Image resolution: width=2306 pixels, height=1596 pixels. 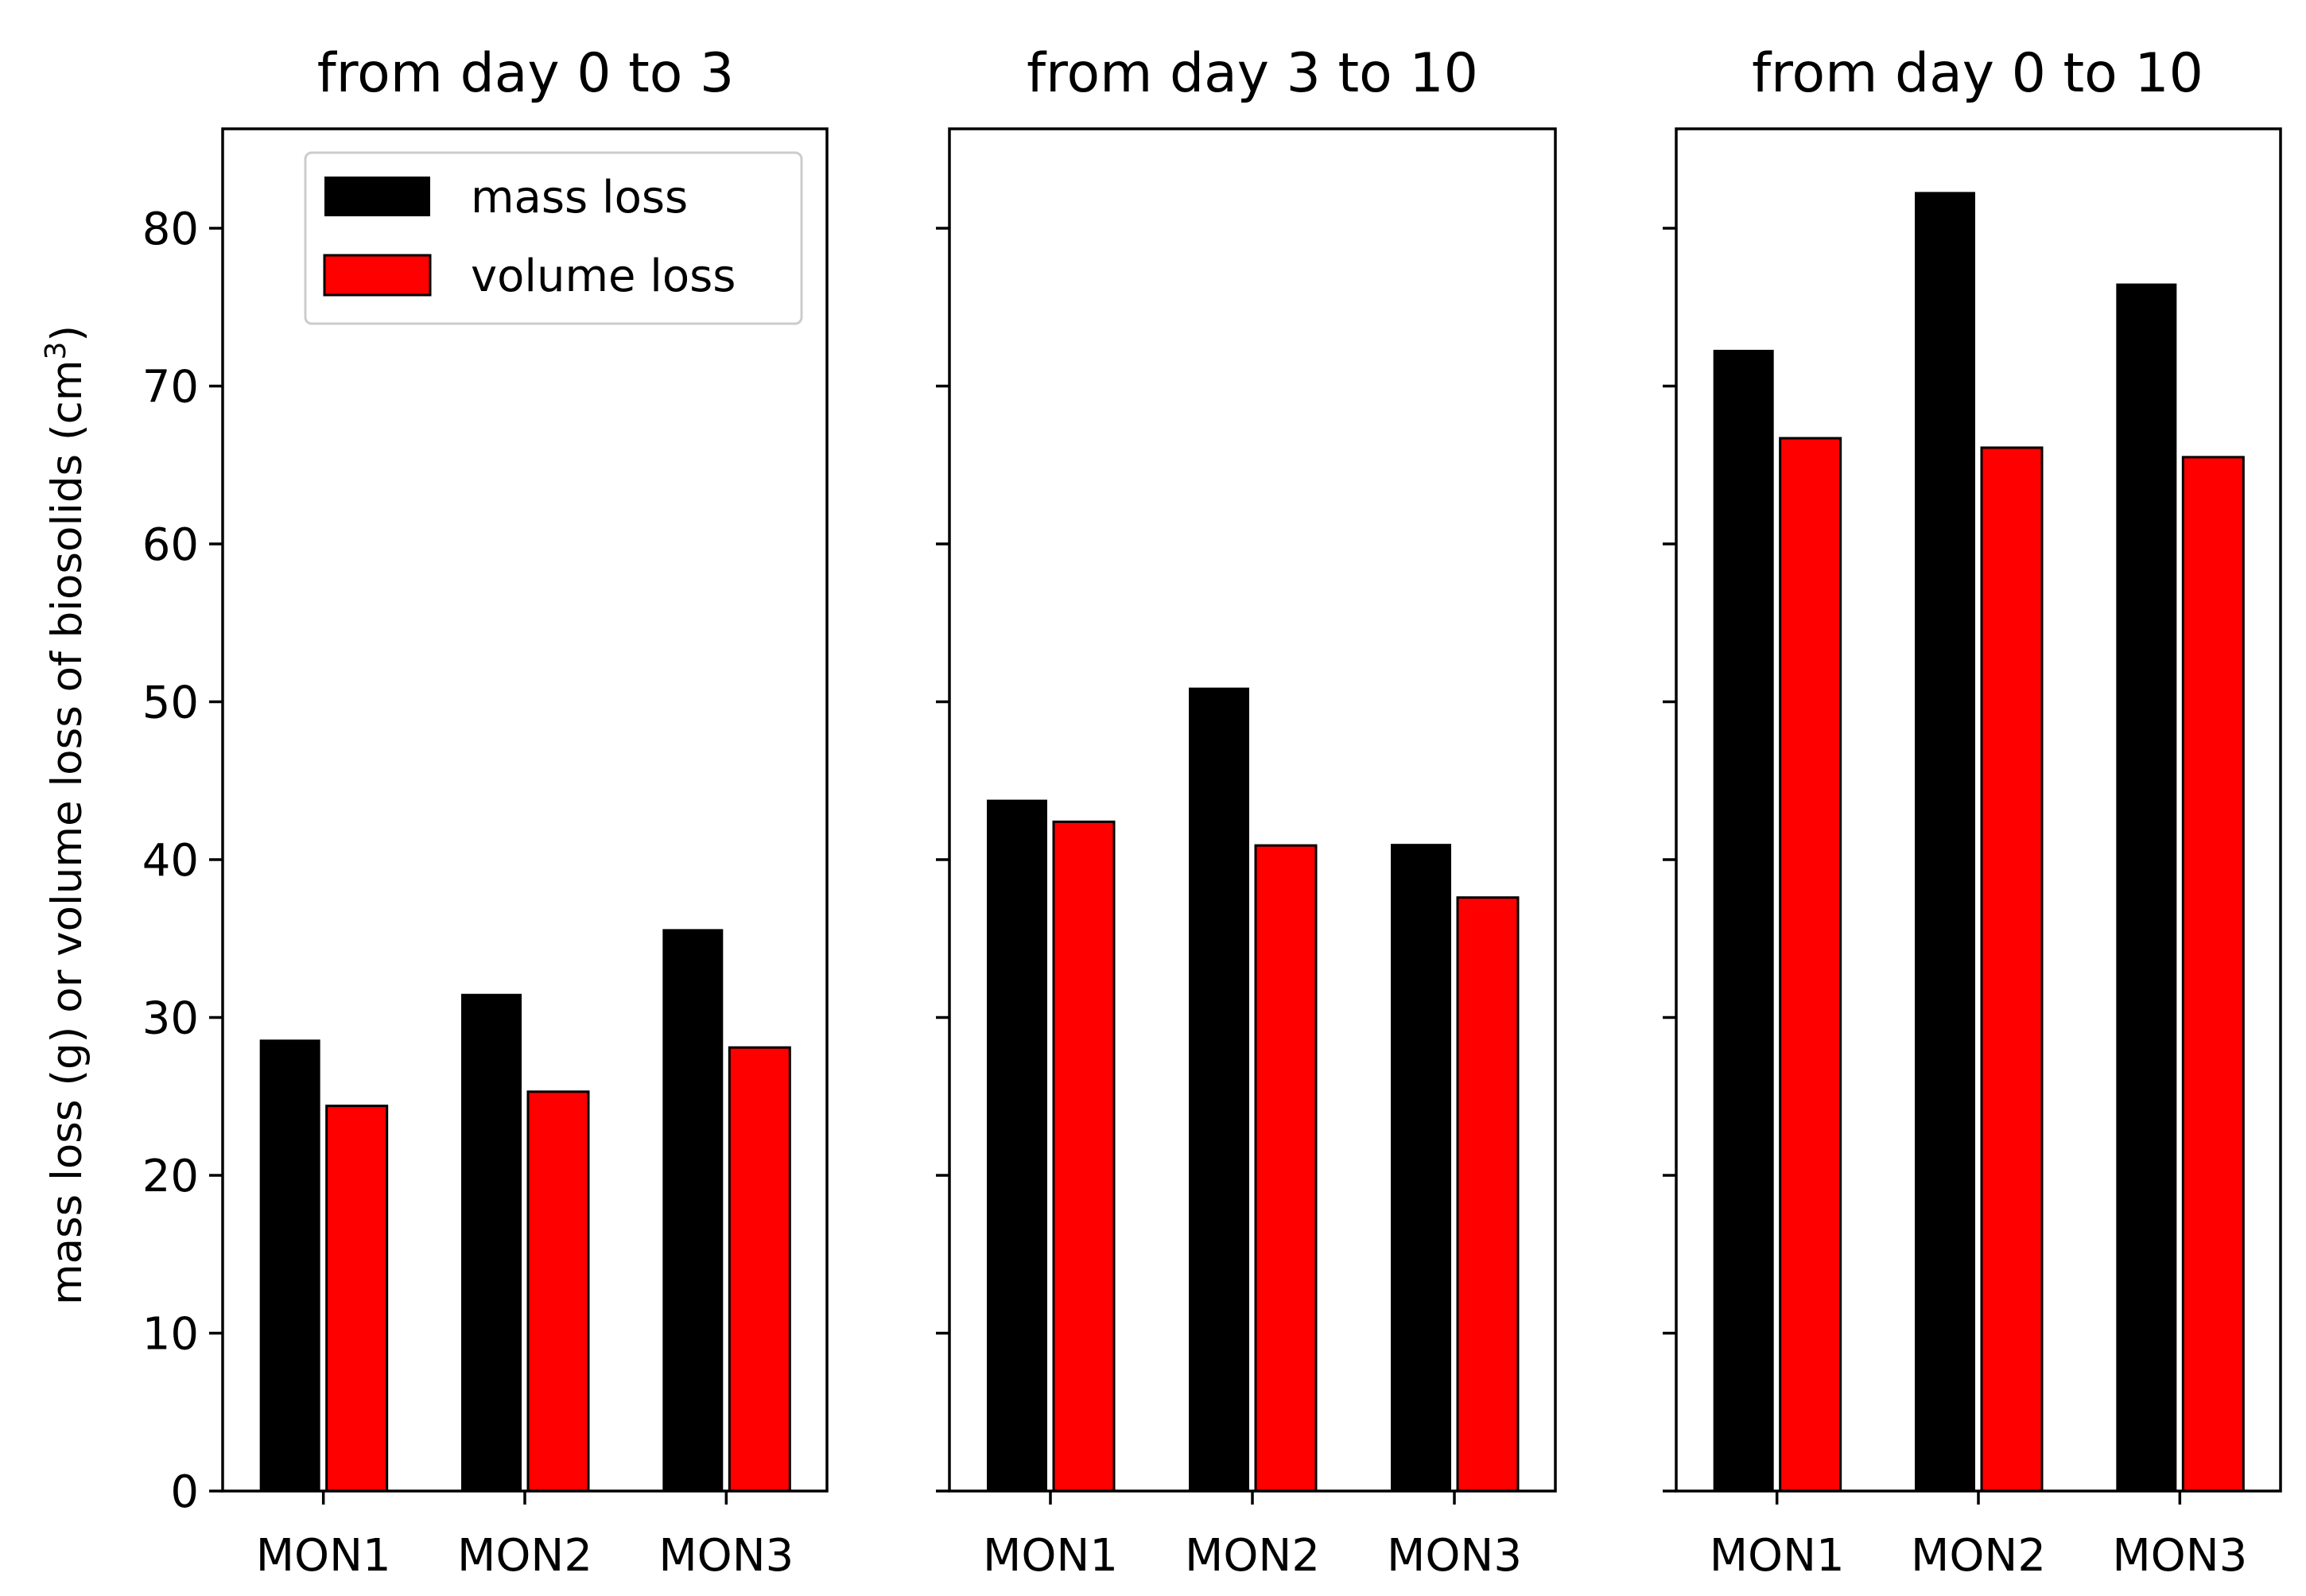 What do you see at coordinates (553, 238) in the screenshot?
I see `legend: mass loss volume loss` at bounding box center [553, 238].